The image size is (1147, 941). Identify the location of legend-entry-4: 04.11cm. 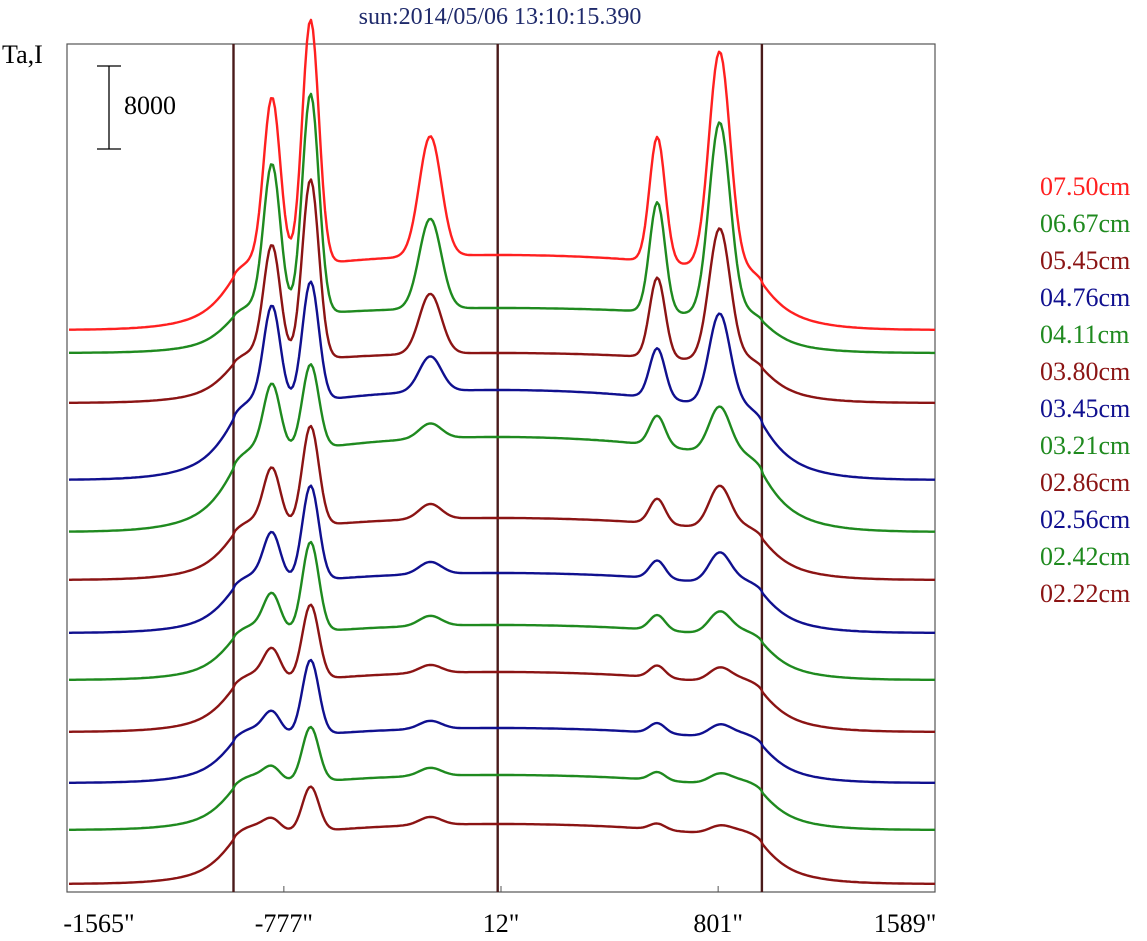
(1085, 334).